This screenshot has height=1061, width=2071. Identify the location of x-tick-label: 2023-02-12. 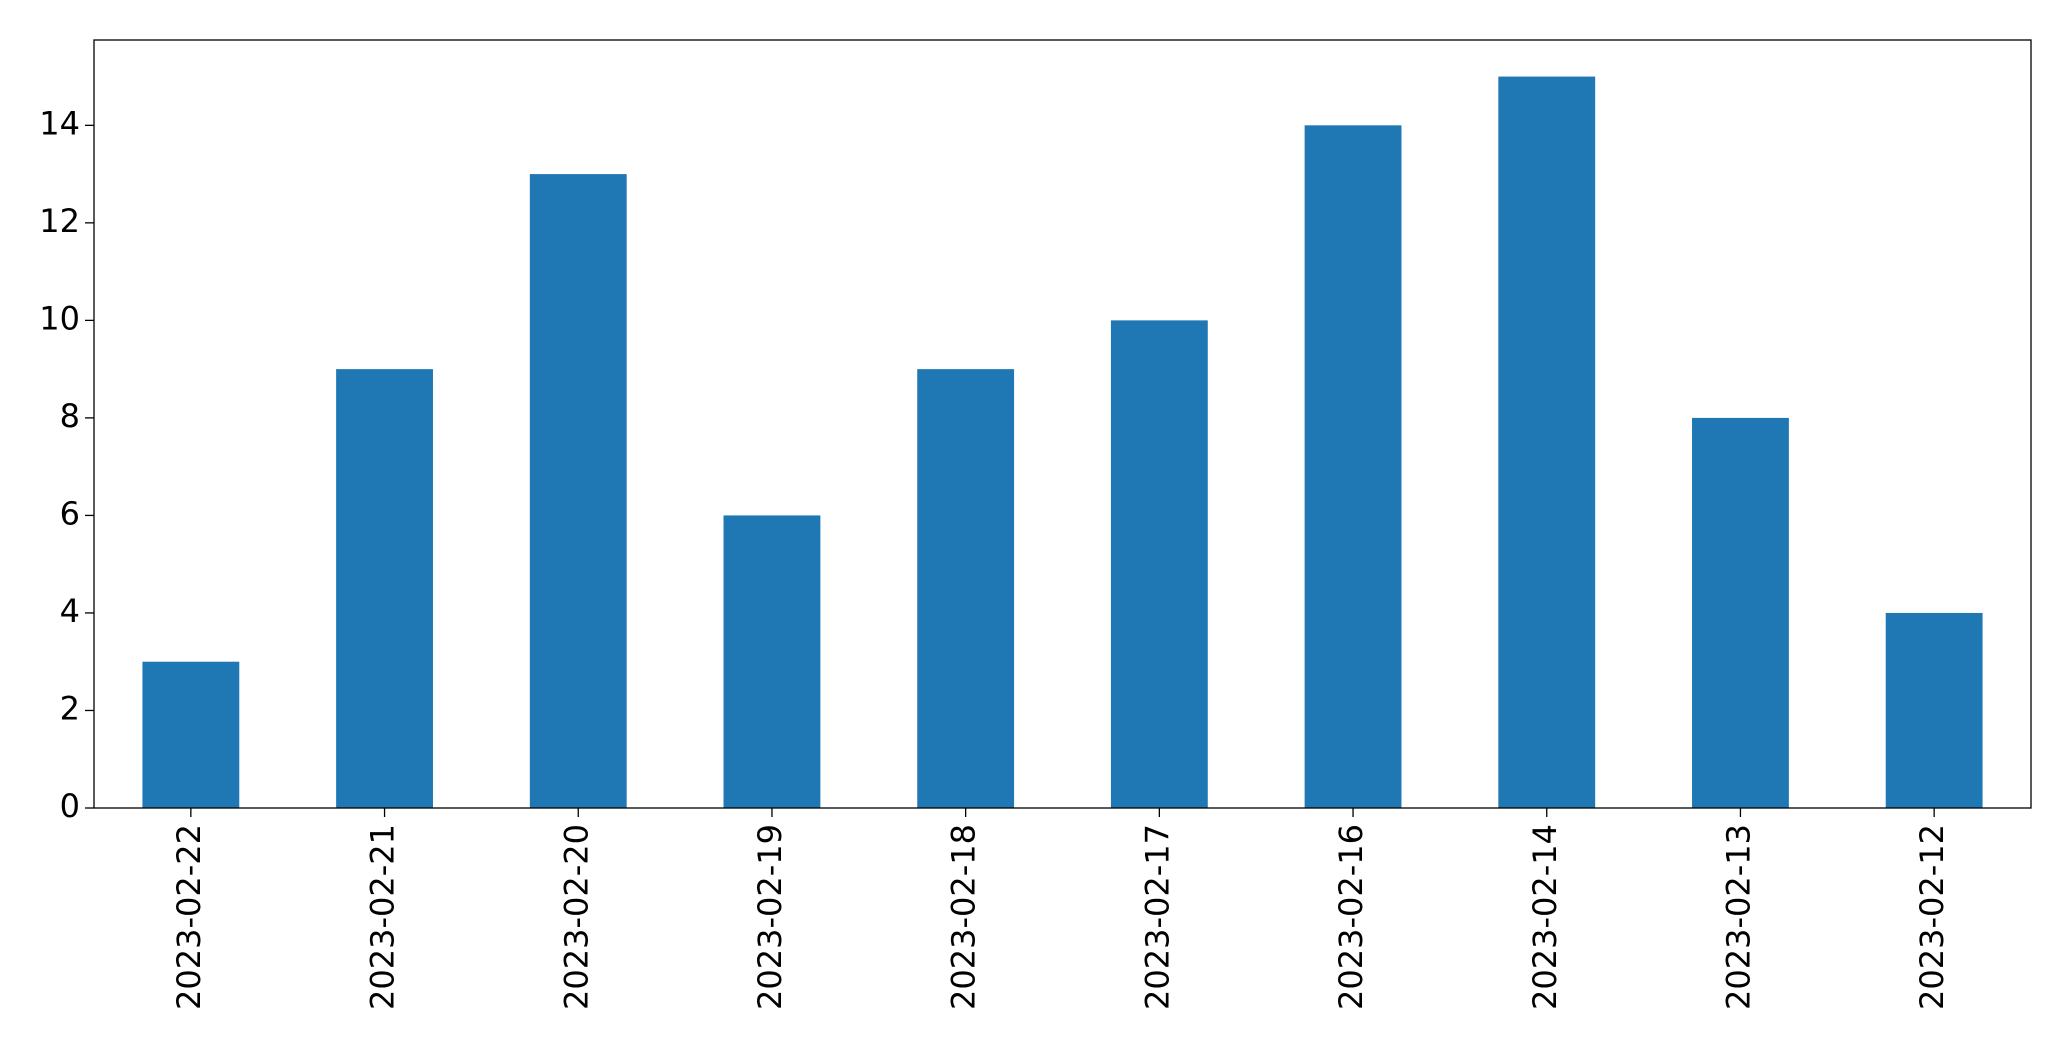
(1932, 917).